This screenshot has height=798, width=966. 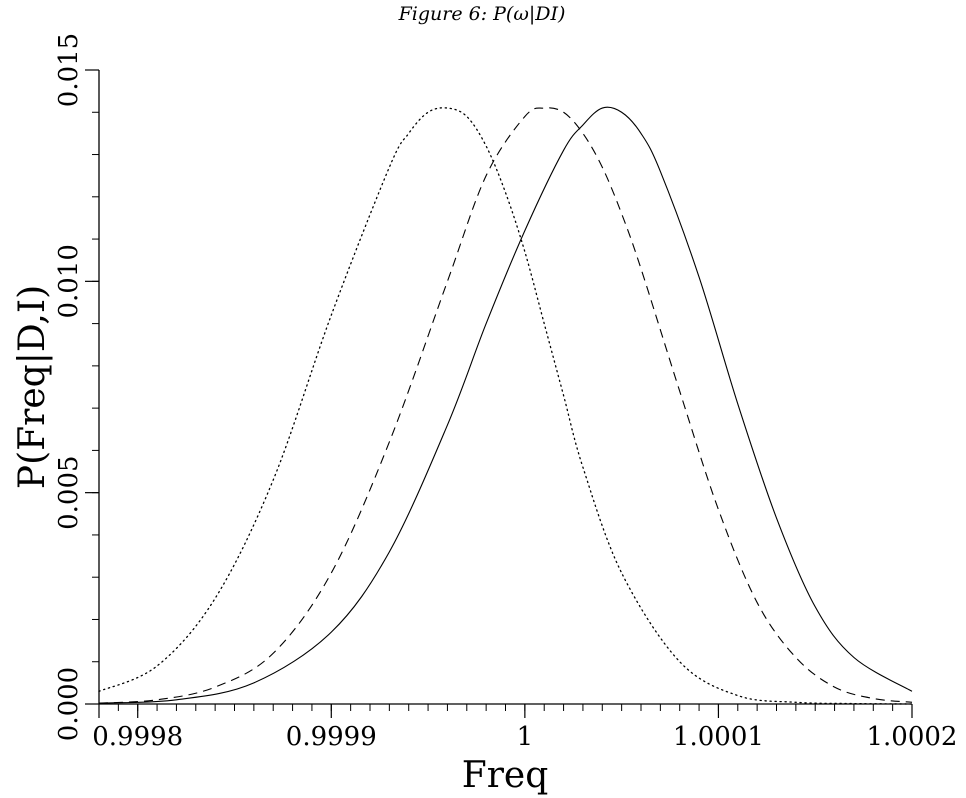 What do you see at coordinates (137, 737) in the screenshot?
I see `x-tick-label: 0.9998` at bounding box center [137, 737].